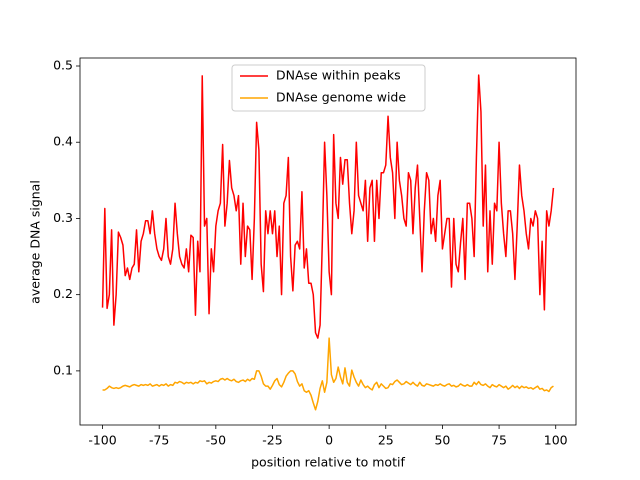 This screenshot has width=640, height=480. Describe the element at coordinates (328, 374) in the screenshot. I see `data-line` at that location.